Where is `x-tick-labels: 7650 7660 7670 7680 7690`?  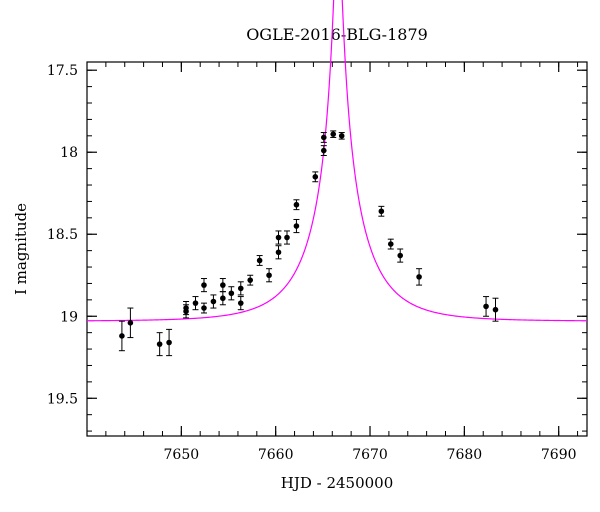
x-tick-labels: 7650 7660 7670 7680 7690 is located at coordinates (370, 455).